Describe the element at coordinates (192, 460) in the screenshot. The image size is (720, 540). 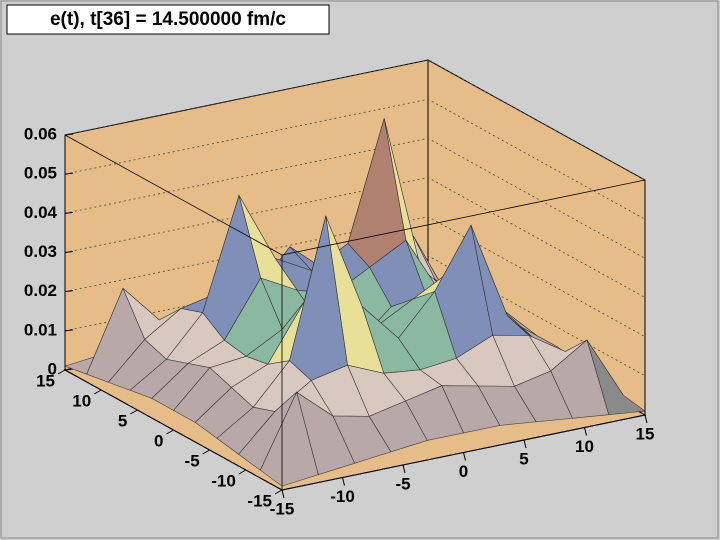
I see `y-tick-label: -5` at that location.